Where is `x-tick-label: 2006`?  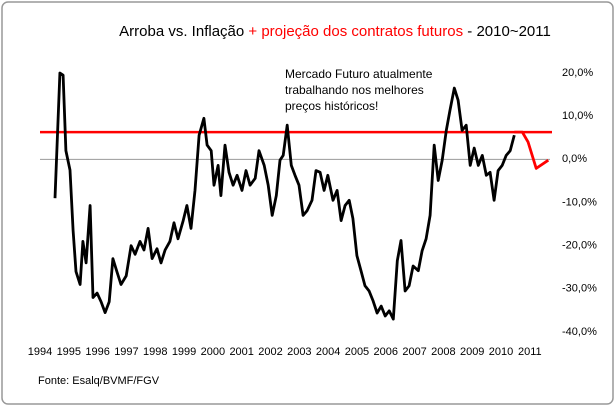 x-tick-label: 2006 is located at coordinates (386, 352).